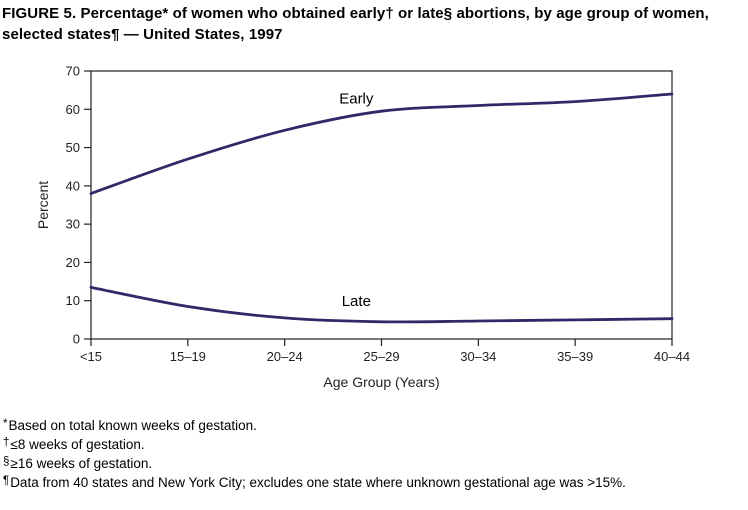 The width and height of the screenshot is (748, 510). Describe the element at coordinates (73, 185) in the screenshot. I see `y-tick-label: 40` at that location.